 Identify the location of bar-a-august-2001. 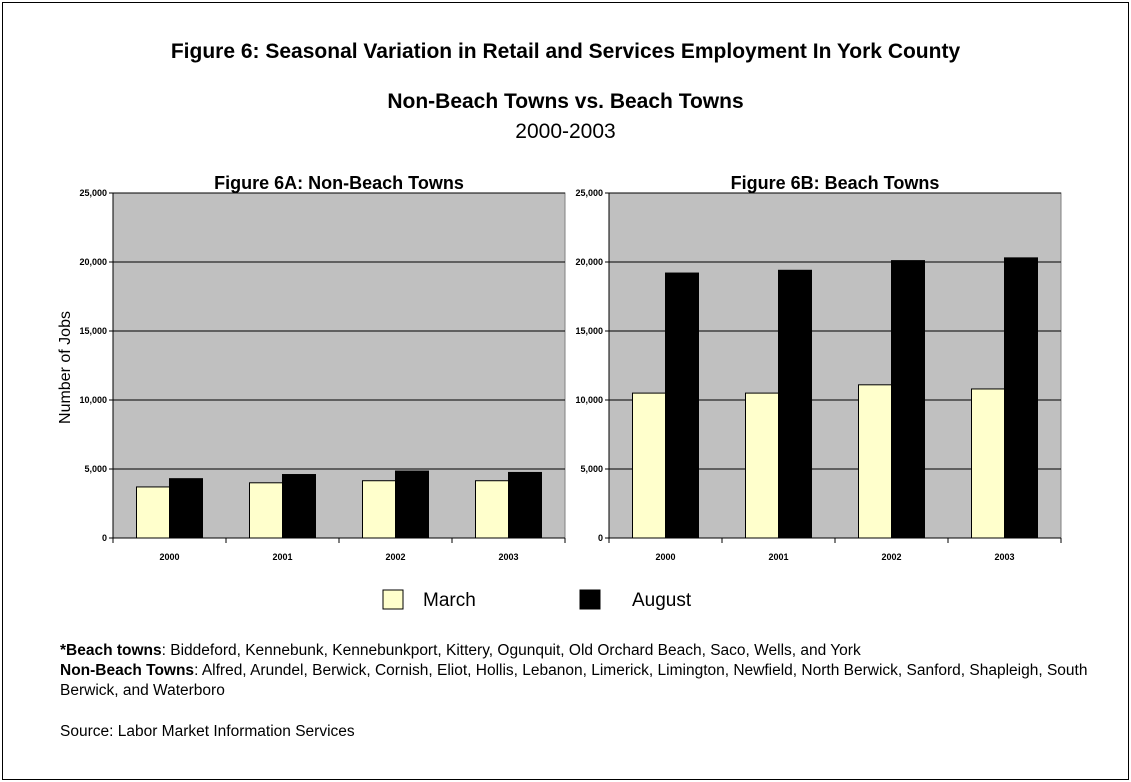
(299, 506).